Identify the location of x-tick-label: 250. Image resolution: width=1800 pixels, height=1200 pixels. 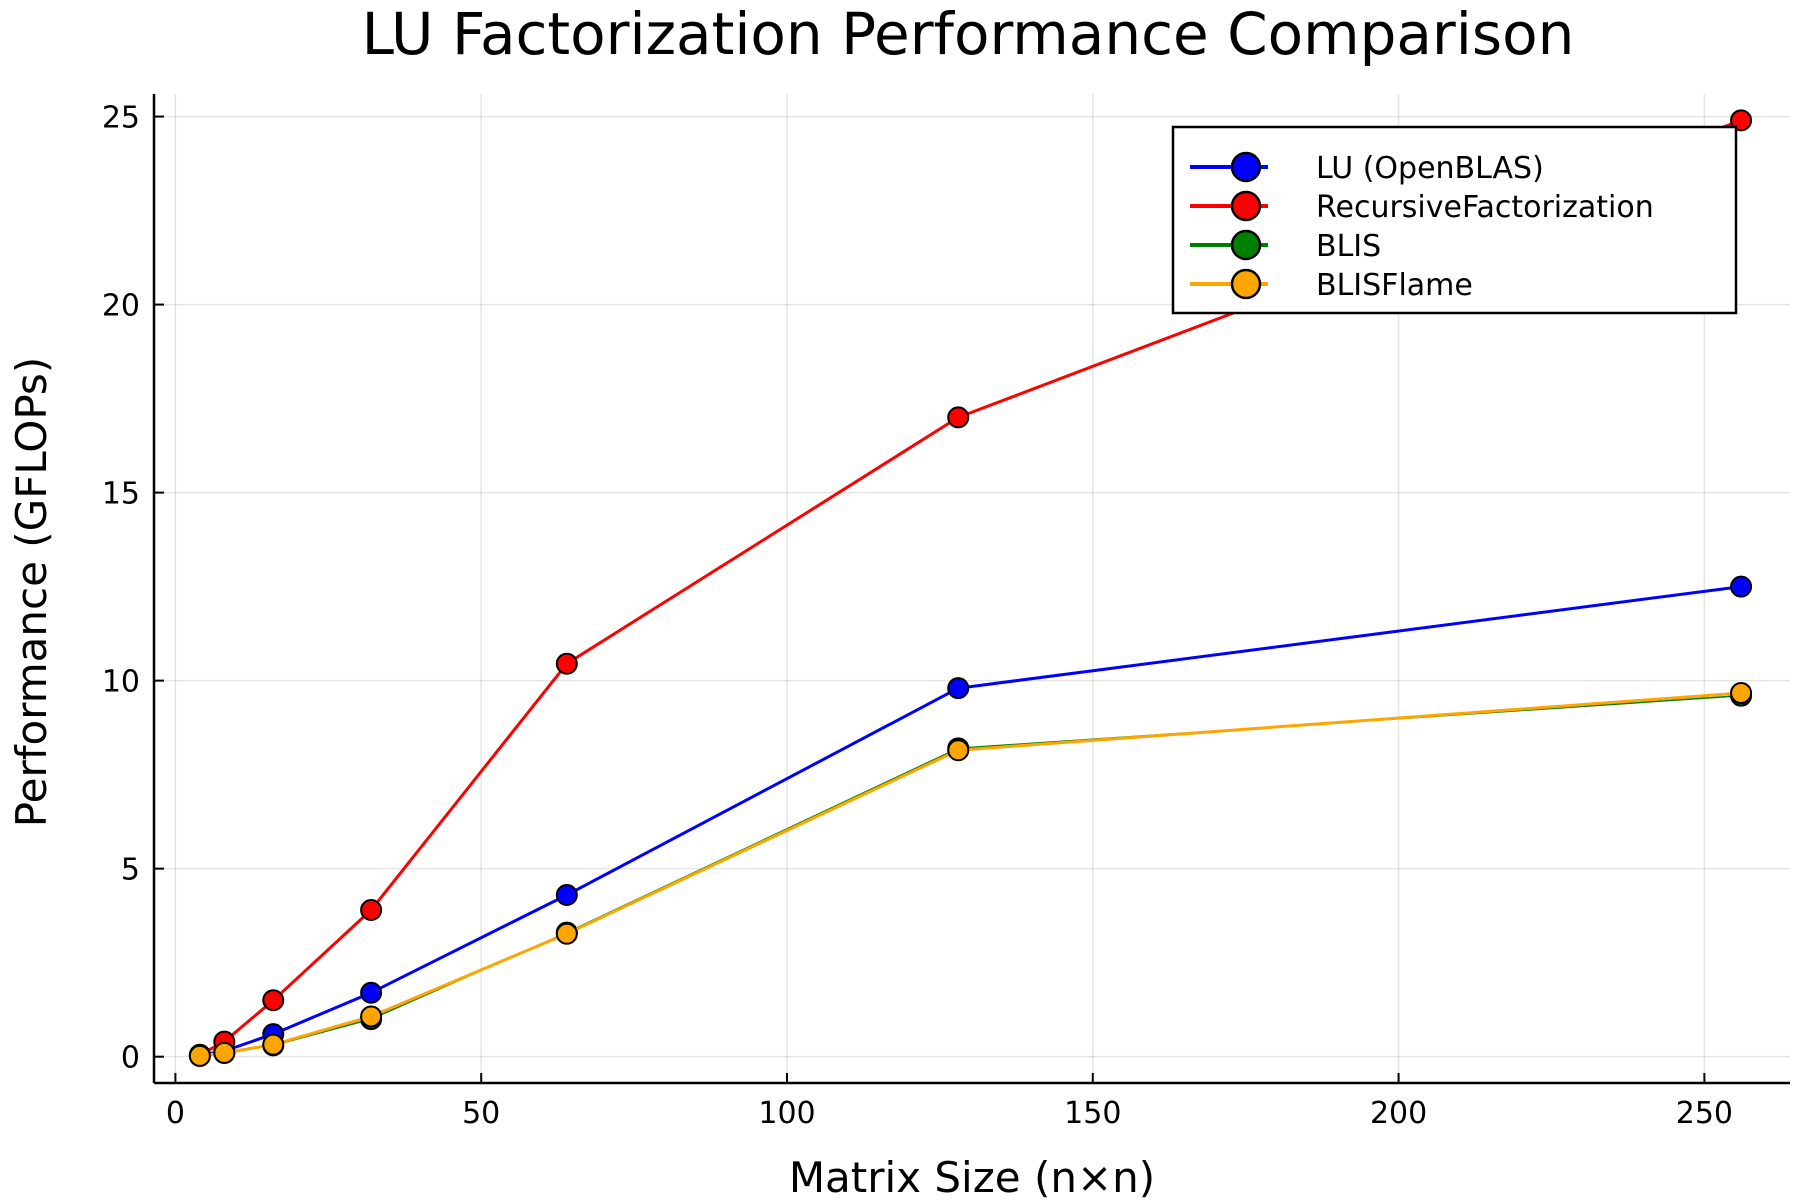
(1704, 1113).